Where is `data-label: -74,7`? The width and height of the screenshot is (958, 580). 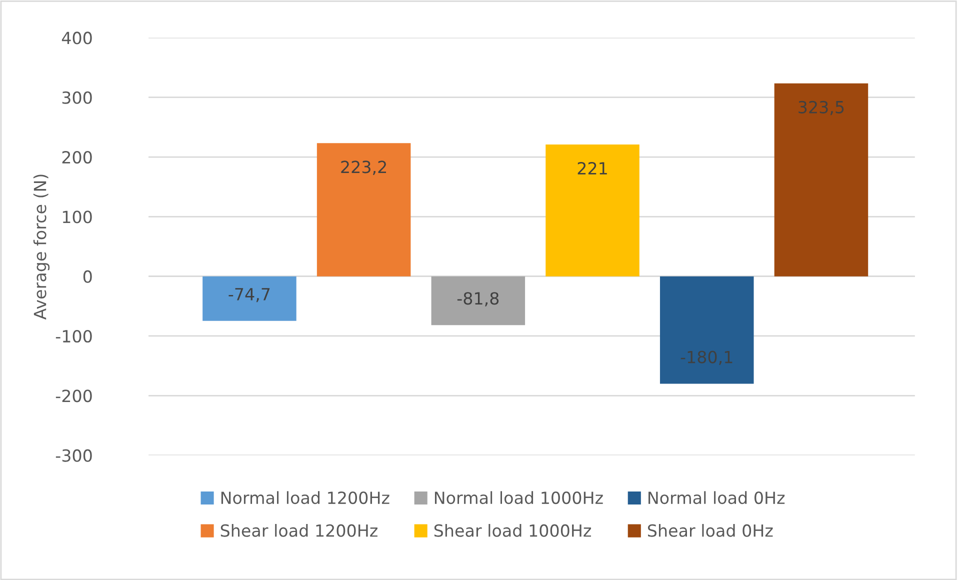 data-label: -74,7 is located at coordinates (249, 295).